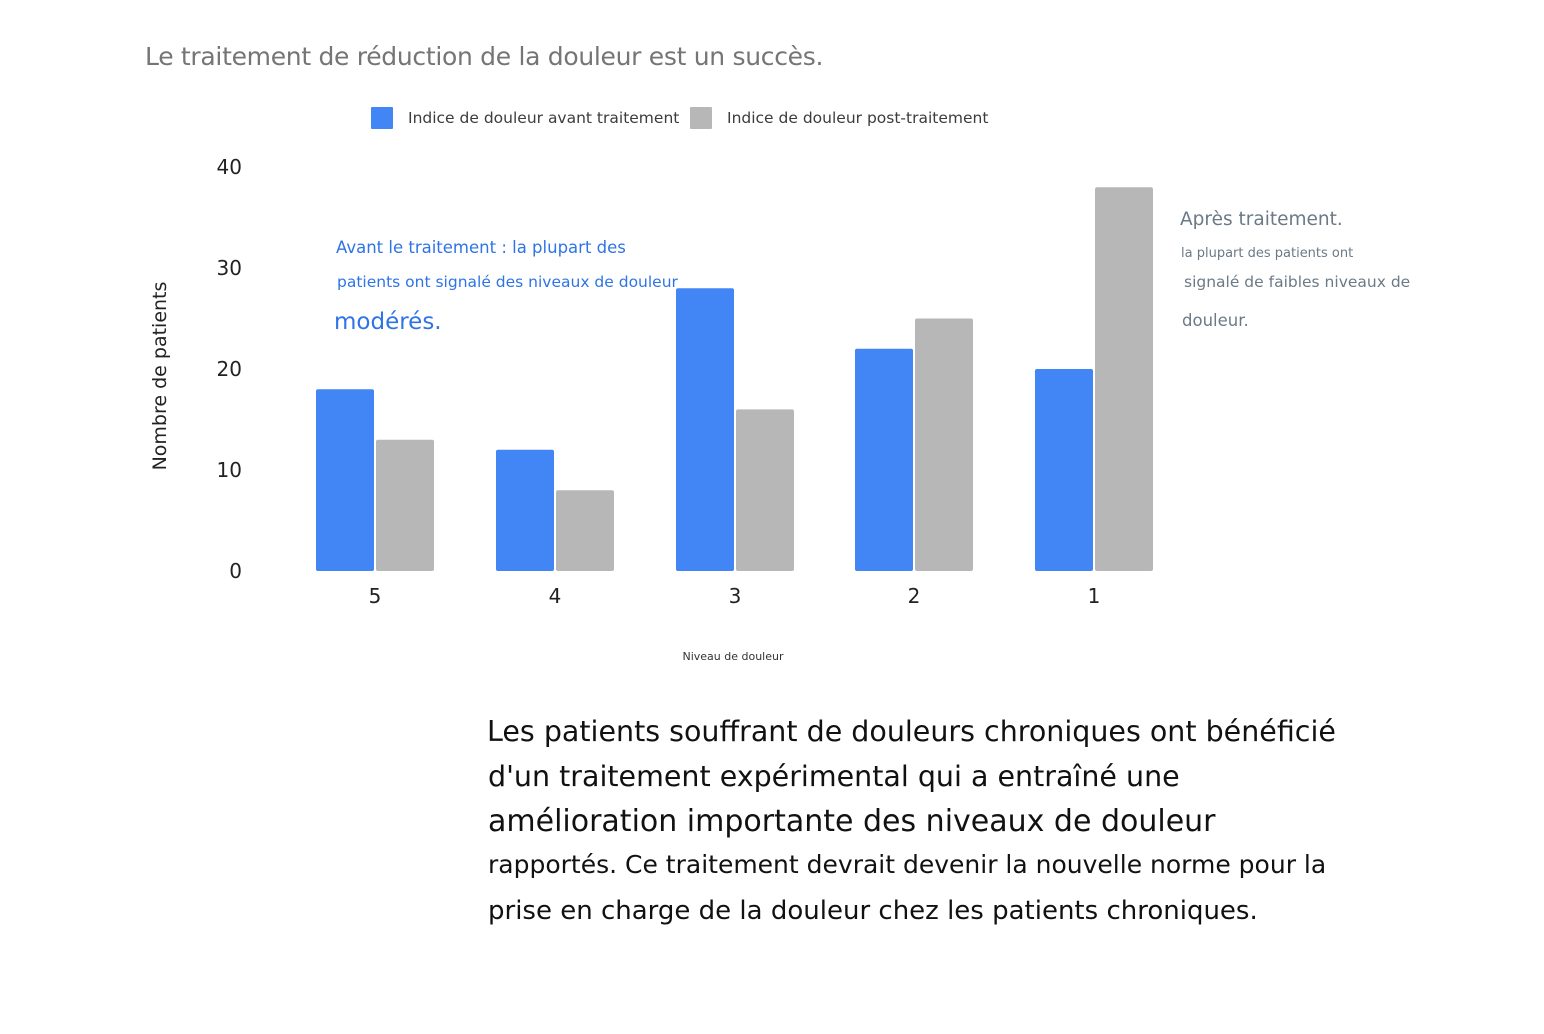  Describe the element at coordinates (229, 167) in the screenshot. I see `y-tick-label: 40` at that location.